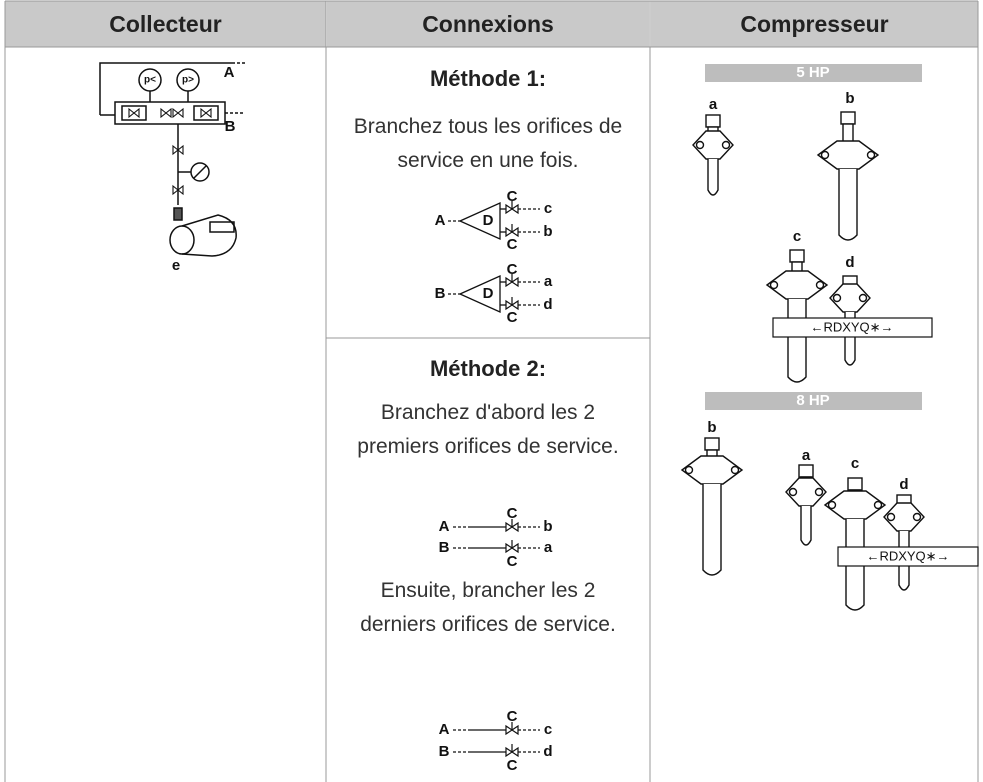 The width and height of the screenshot is (983, 782). I want to click on valve-label: a, so click(713, 104).